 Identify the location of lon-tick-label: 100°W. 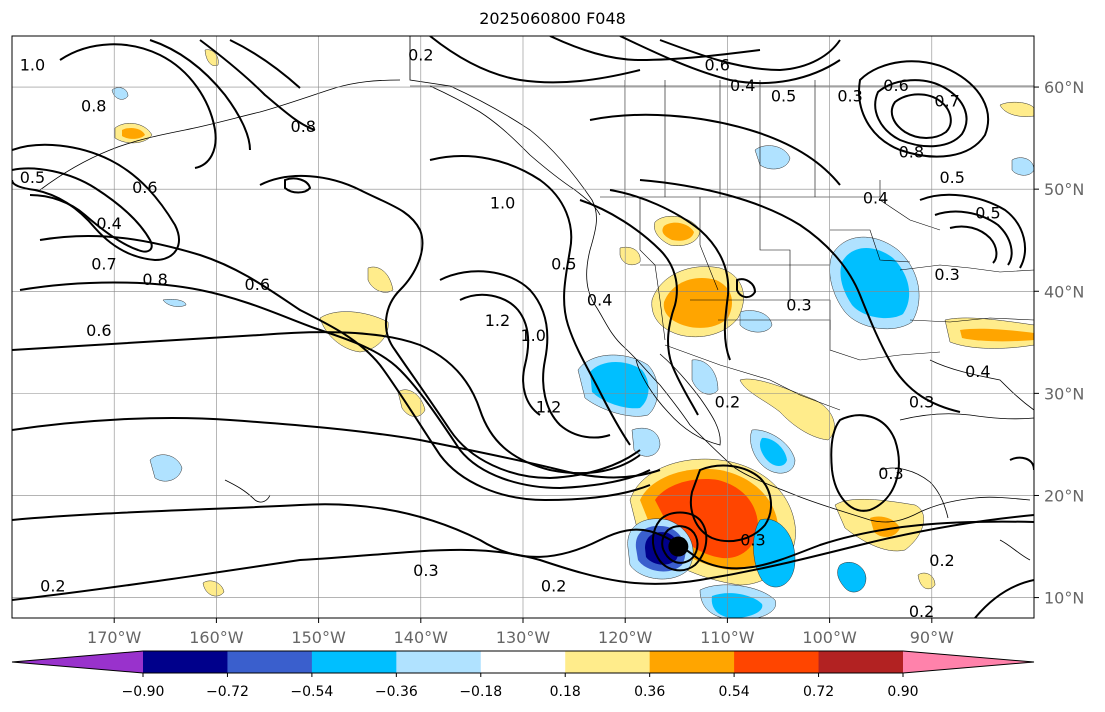
(829, 637).